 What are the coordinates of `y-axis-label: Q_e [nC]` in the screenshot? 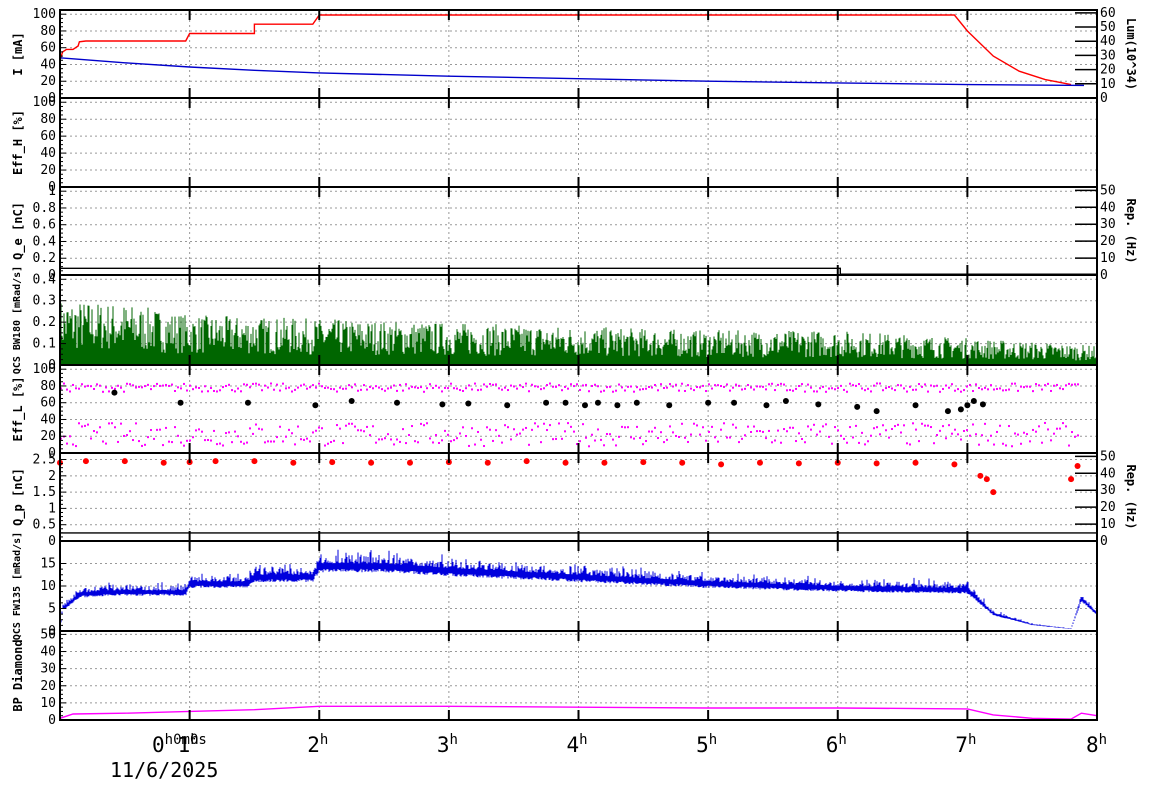 It's located at (18, 231).